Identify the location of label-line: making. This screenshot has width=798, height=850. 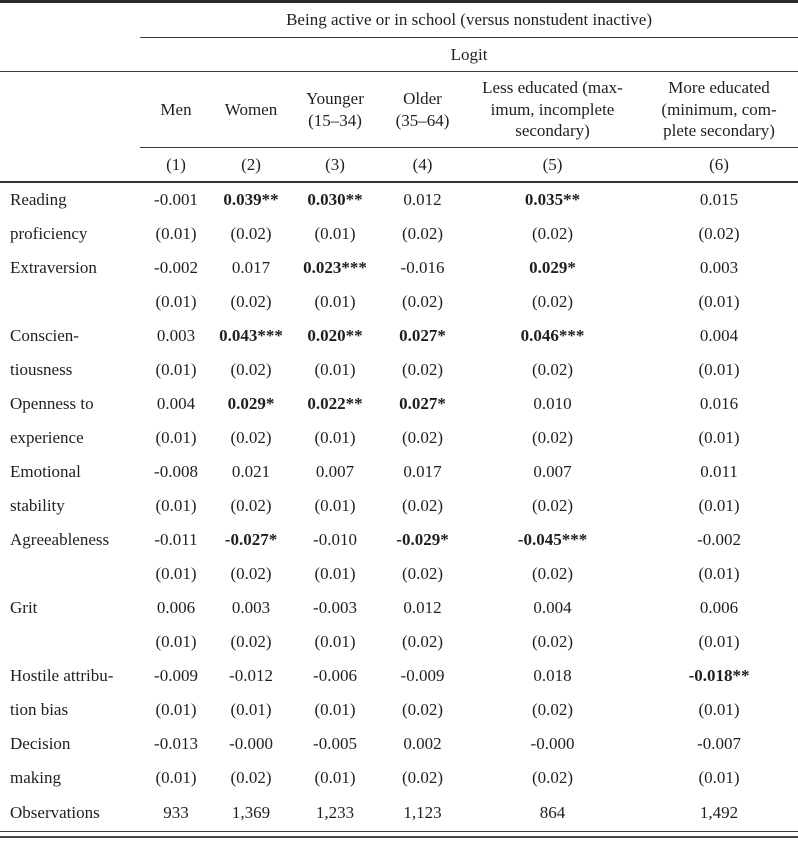
(35, 777).